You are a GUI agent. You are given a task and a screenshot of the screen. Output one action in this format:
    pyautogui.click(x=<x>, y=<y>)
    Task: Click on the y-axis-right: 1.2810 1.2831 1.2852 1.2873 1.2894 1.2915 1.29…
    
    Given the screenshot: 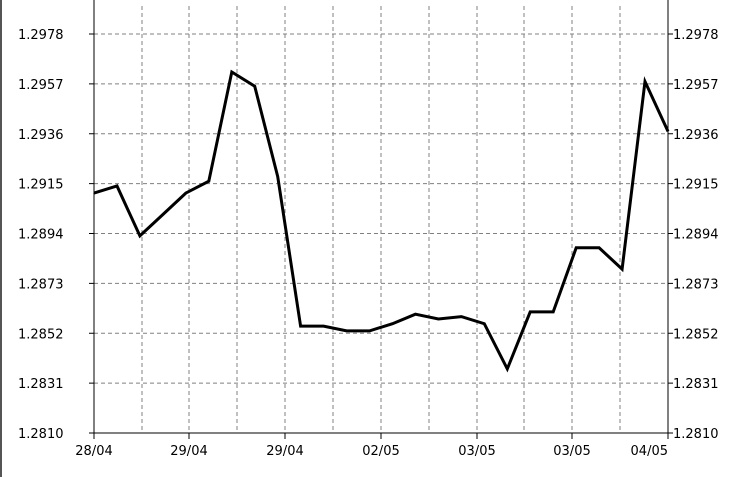 What is the action you would take?
    pyautogui.click(x=693, y=235)
    